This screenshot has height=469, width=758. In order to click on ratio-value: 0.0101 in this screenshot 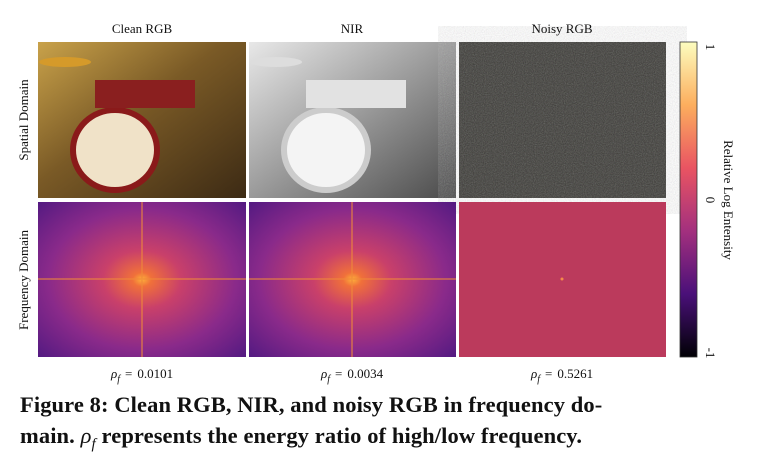, I will do `click(155, 373)`.